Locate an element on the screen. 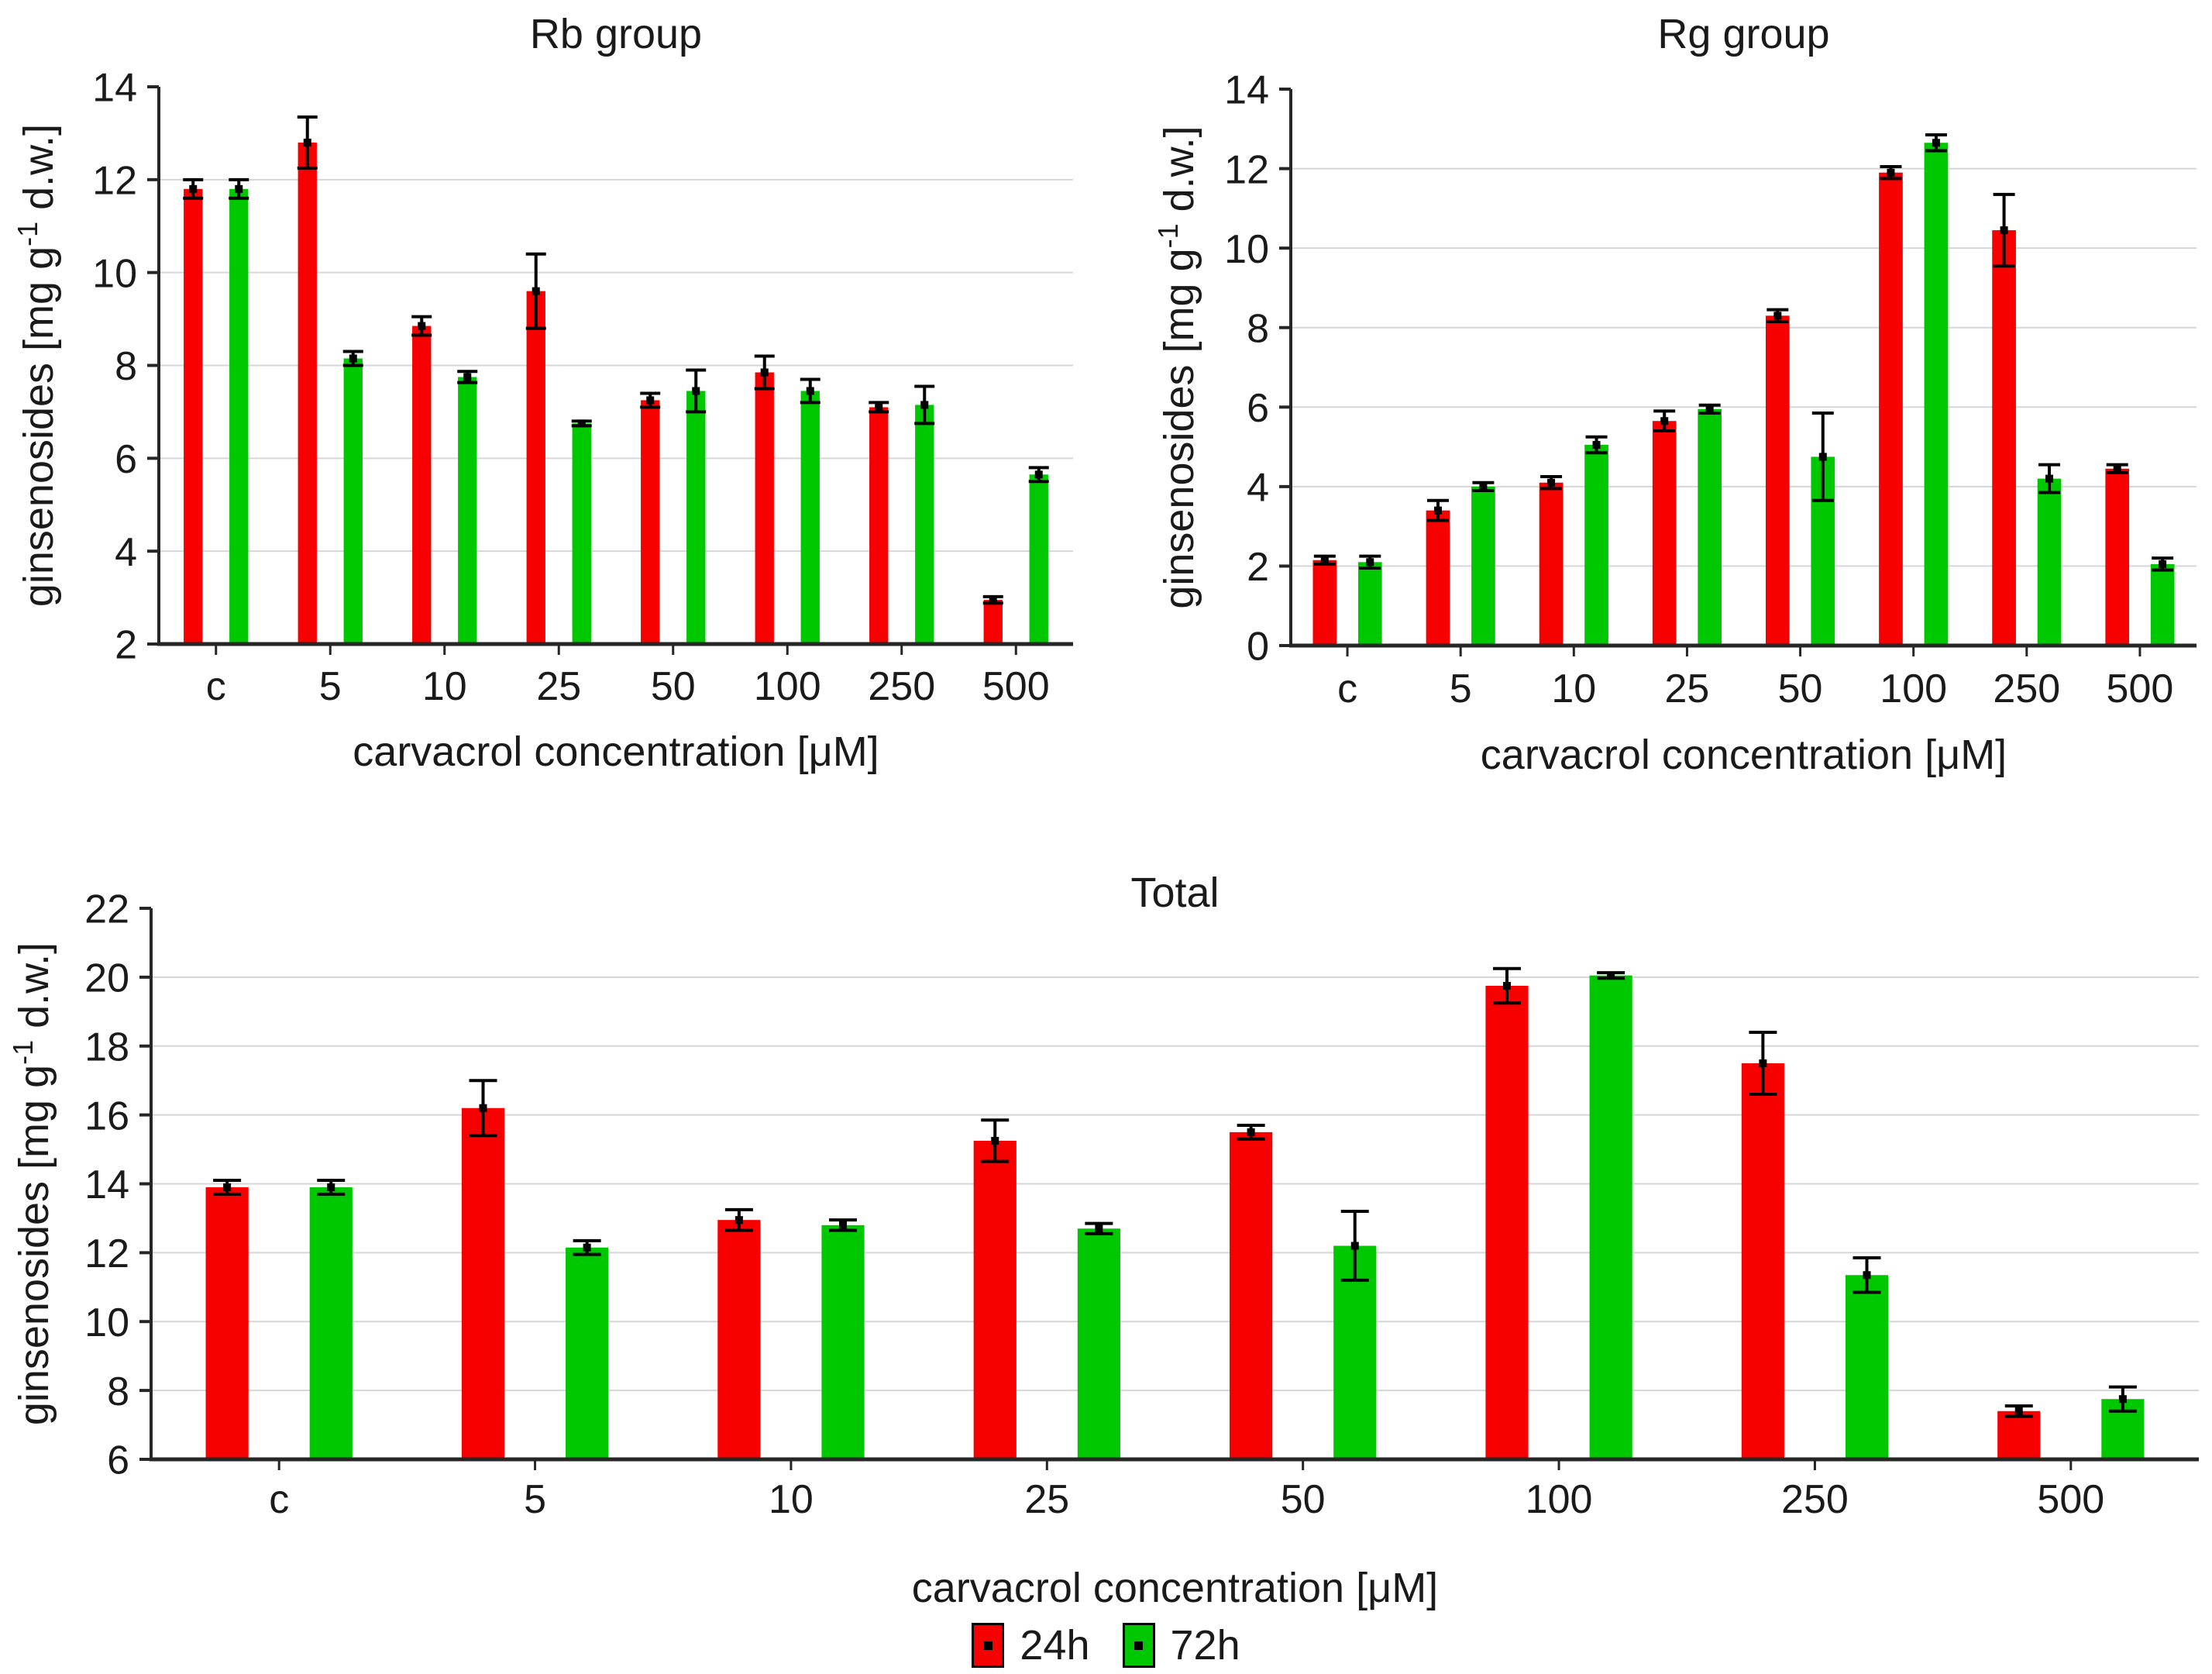  bar-24h-c is located at coordinates (227, 1323).